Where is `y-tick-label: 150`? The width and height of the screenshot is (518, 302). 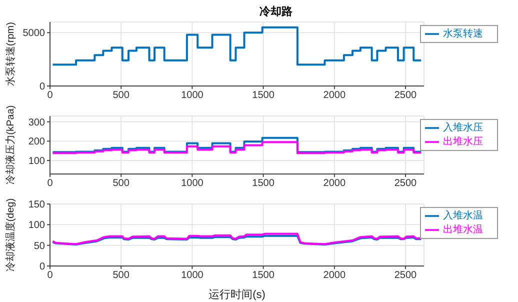
y-tick-label: 150 is located at coordinates (37, 205).